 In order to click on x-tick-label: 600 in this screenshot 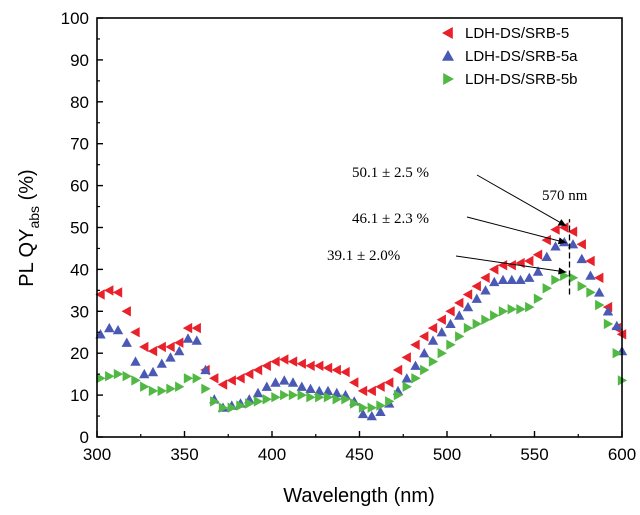, I will do `click(622, 454)`.